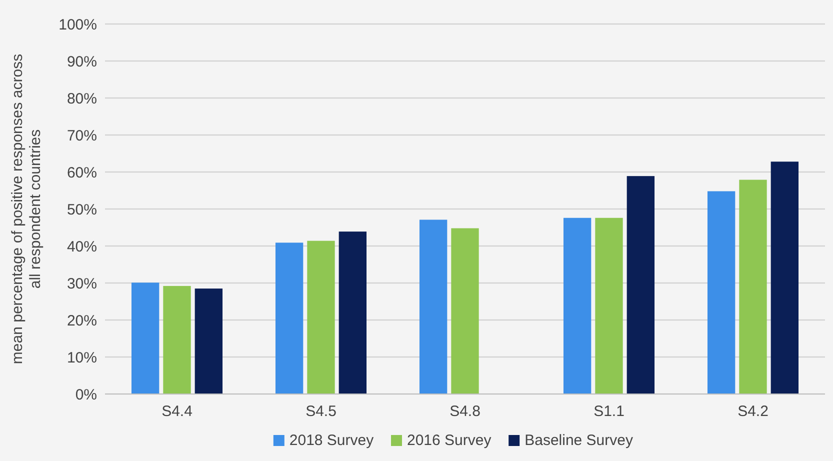 The width and height of the screenshot is (833, 461). What do you see at coordinates (81, 135) in the screenshot?
I see `y-tick-label: 70%` at bounding box center [81, 135].